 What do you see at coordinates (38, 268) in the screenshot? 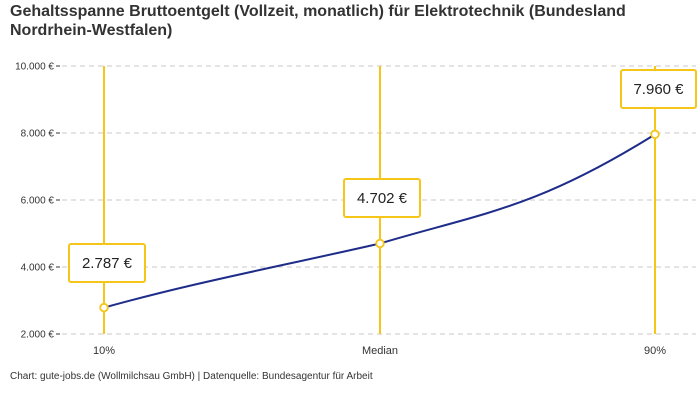
I see `y-tick-label: 4.000 €` at bounding box center [38, 268].